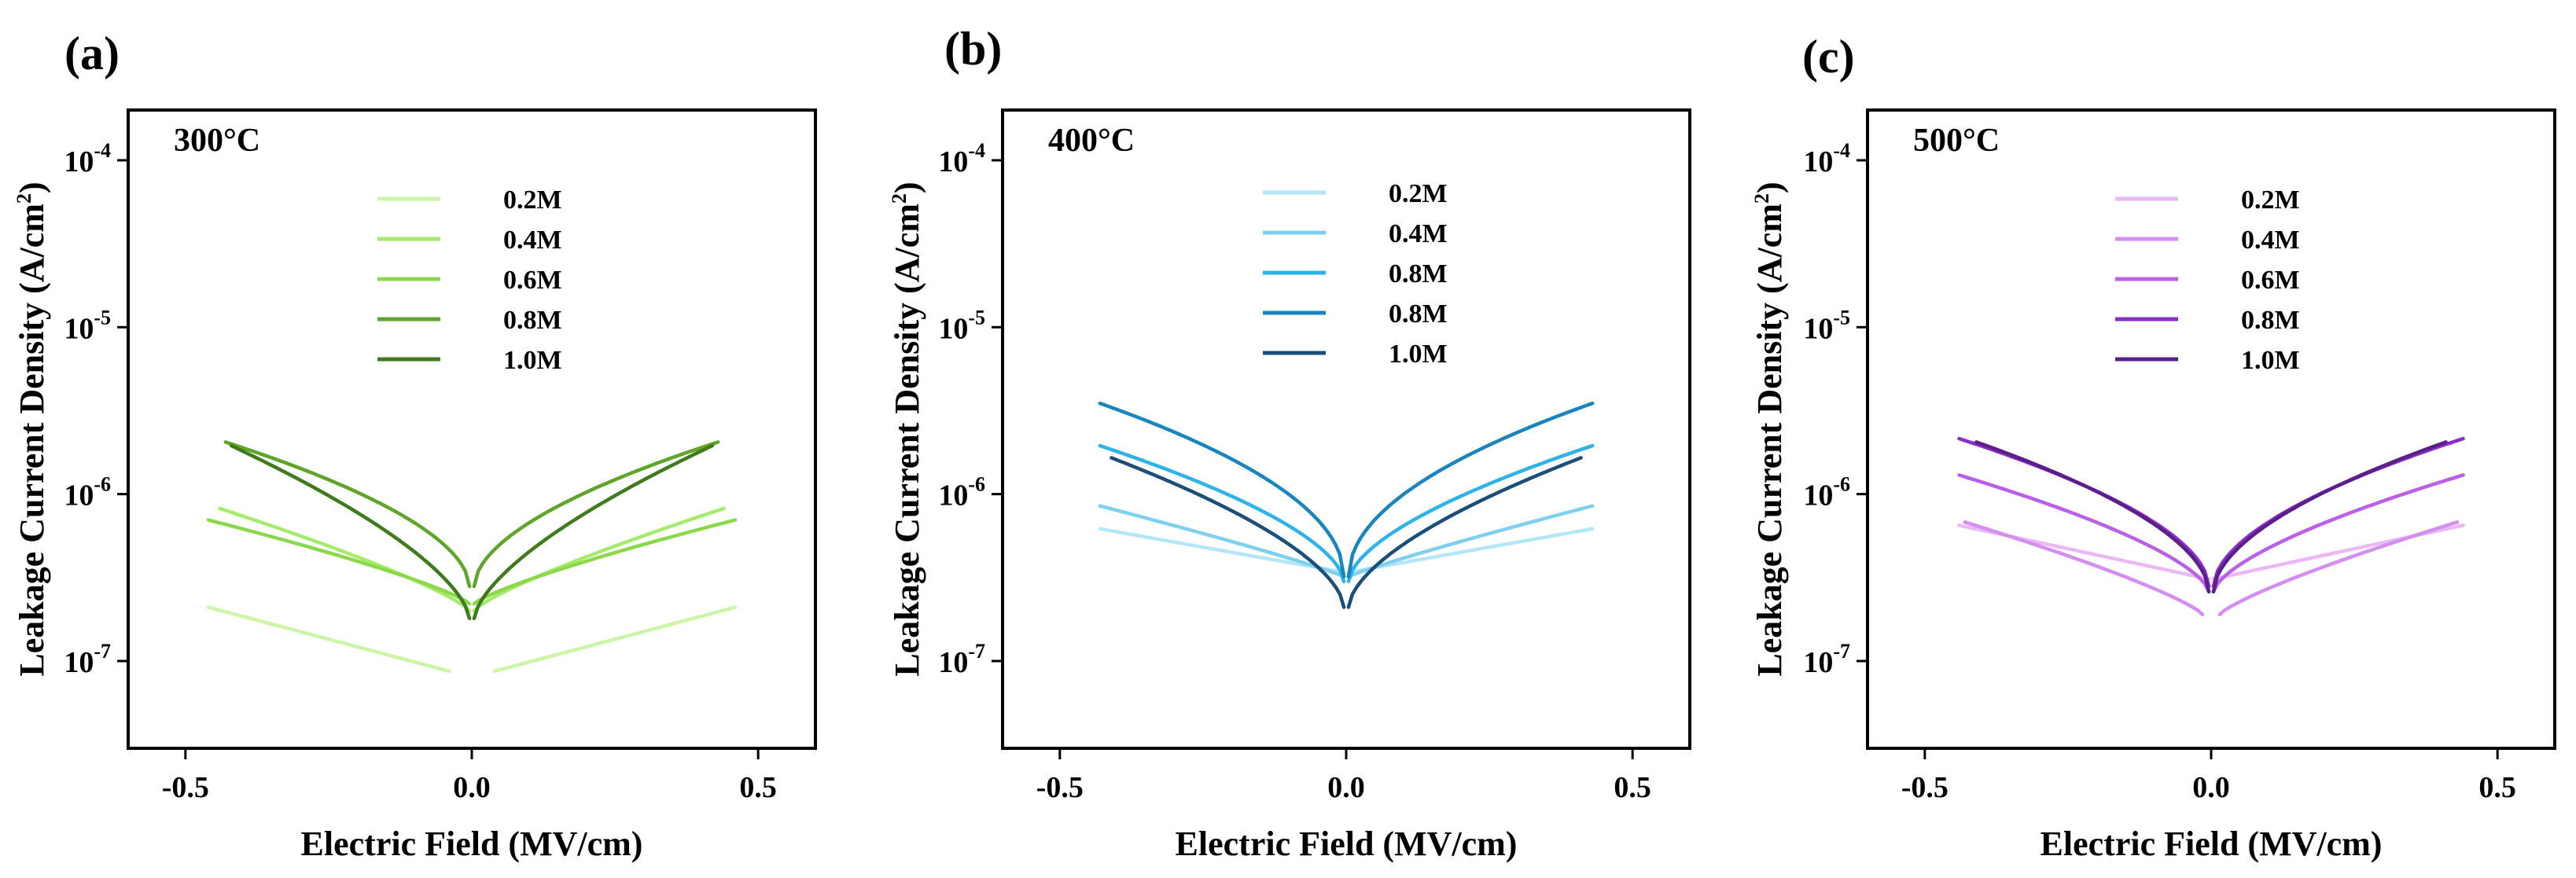 This screenshot has width=2576, height=878. What do you see at coordinates (973, 49) in the screenshot?
I see `panel-label: (b)` at bounding box center [973, 49].